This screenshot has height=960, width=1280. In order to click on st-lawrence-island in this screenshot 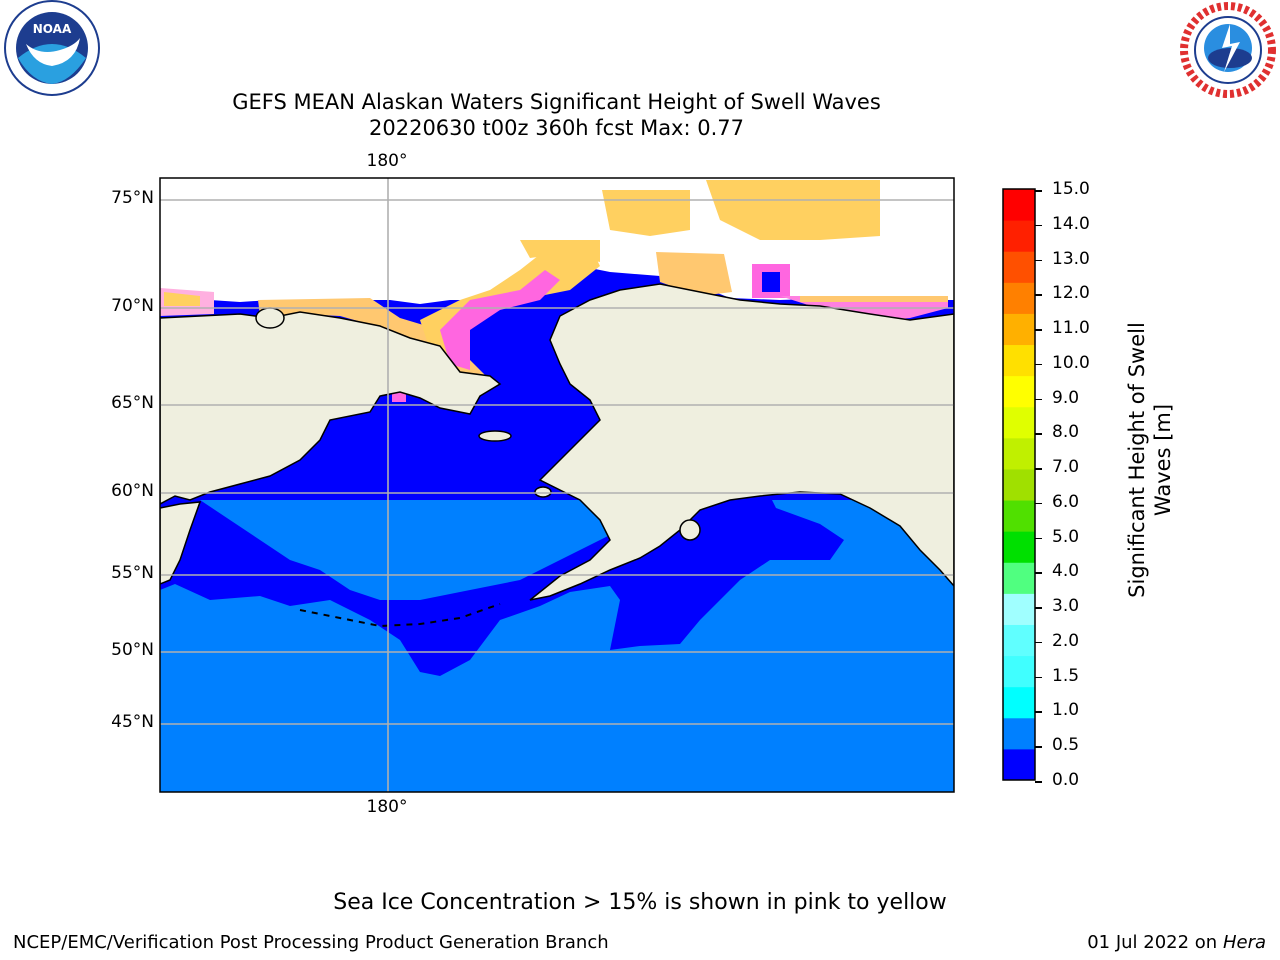, I will do `click(495, 436)`.